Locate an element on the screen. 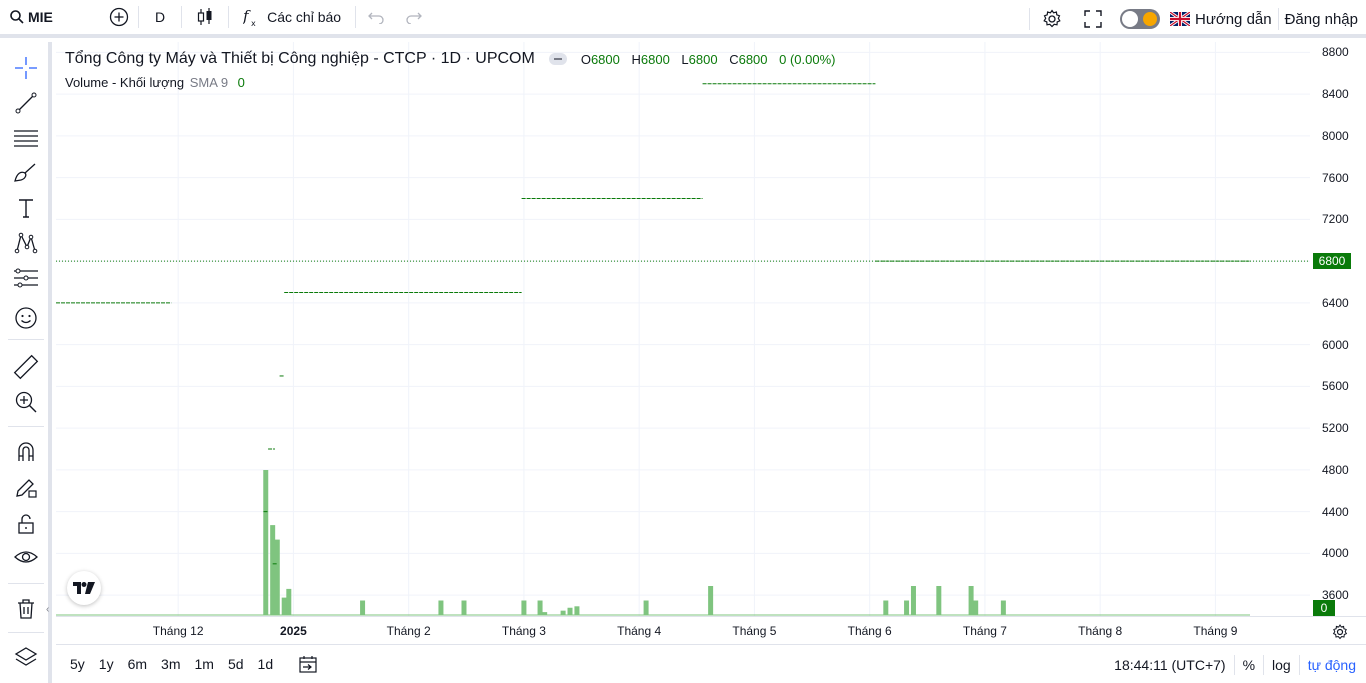 Image resolution: width=1366 pixels, height=683 pixels. date-ranges: 5y 1y 6m 3m 1m 5d 1d is located at coordinates (168, 664).